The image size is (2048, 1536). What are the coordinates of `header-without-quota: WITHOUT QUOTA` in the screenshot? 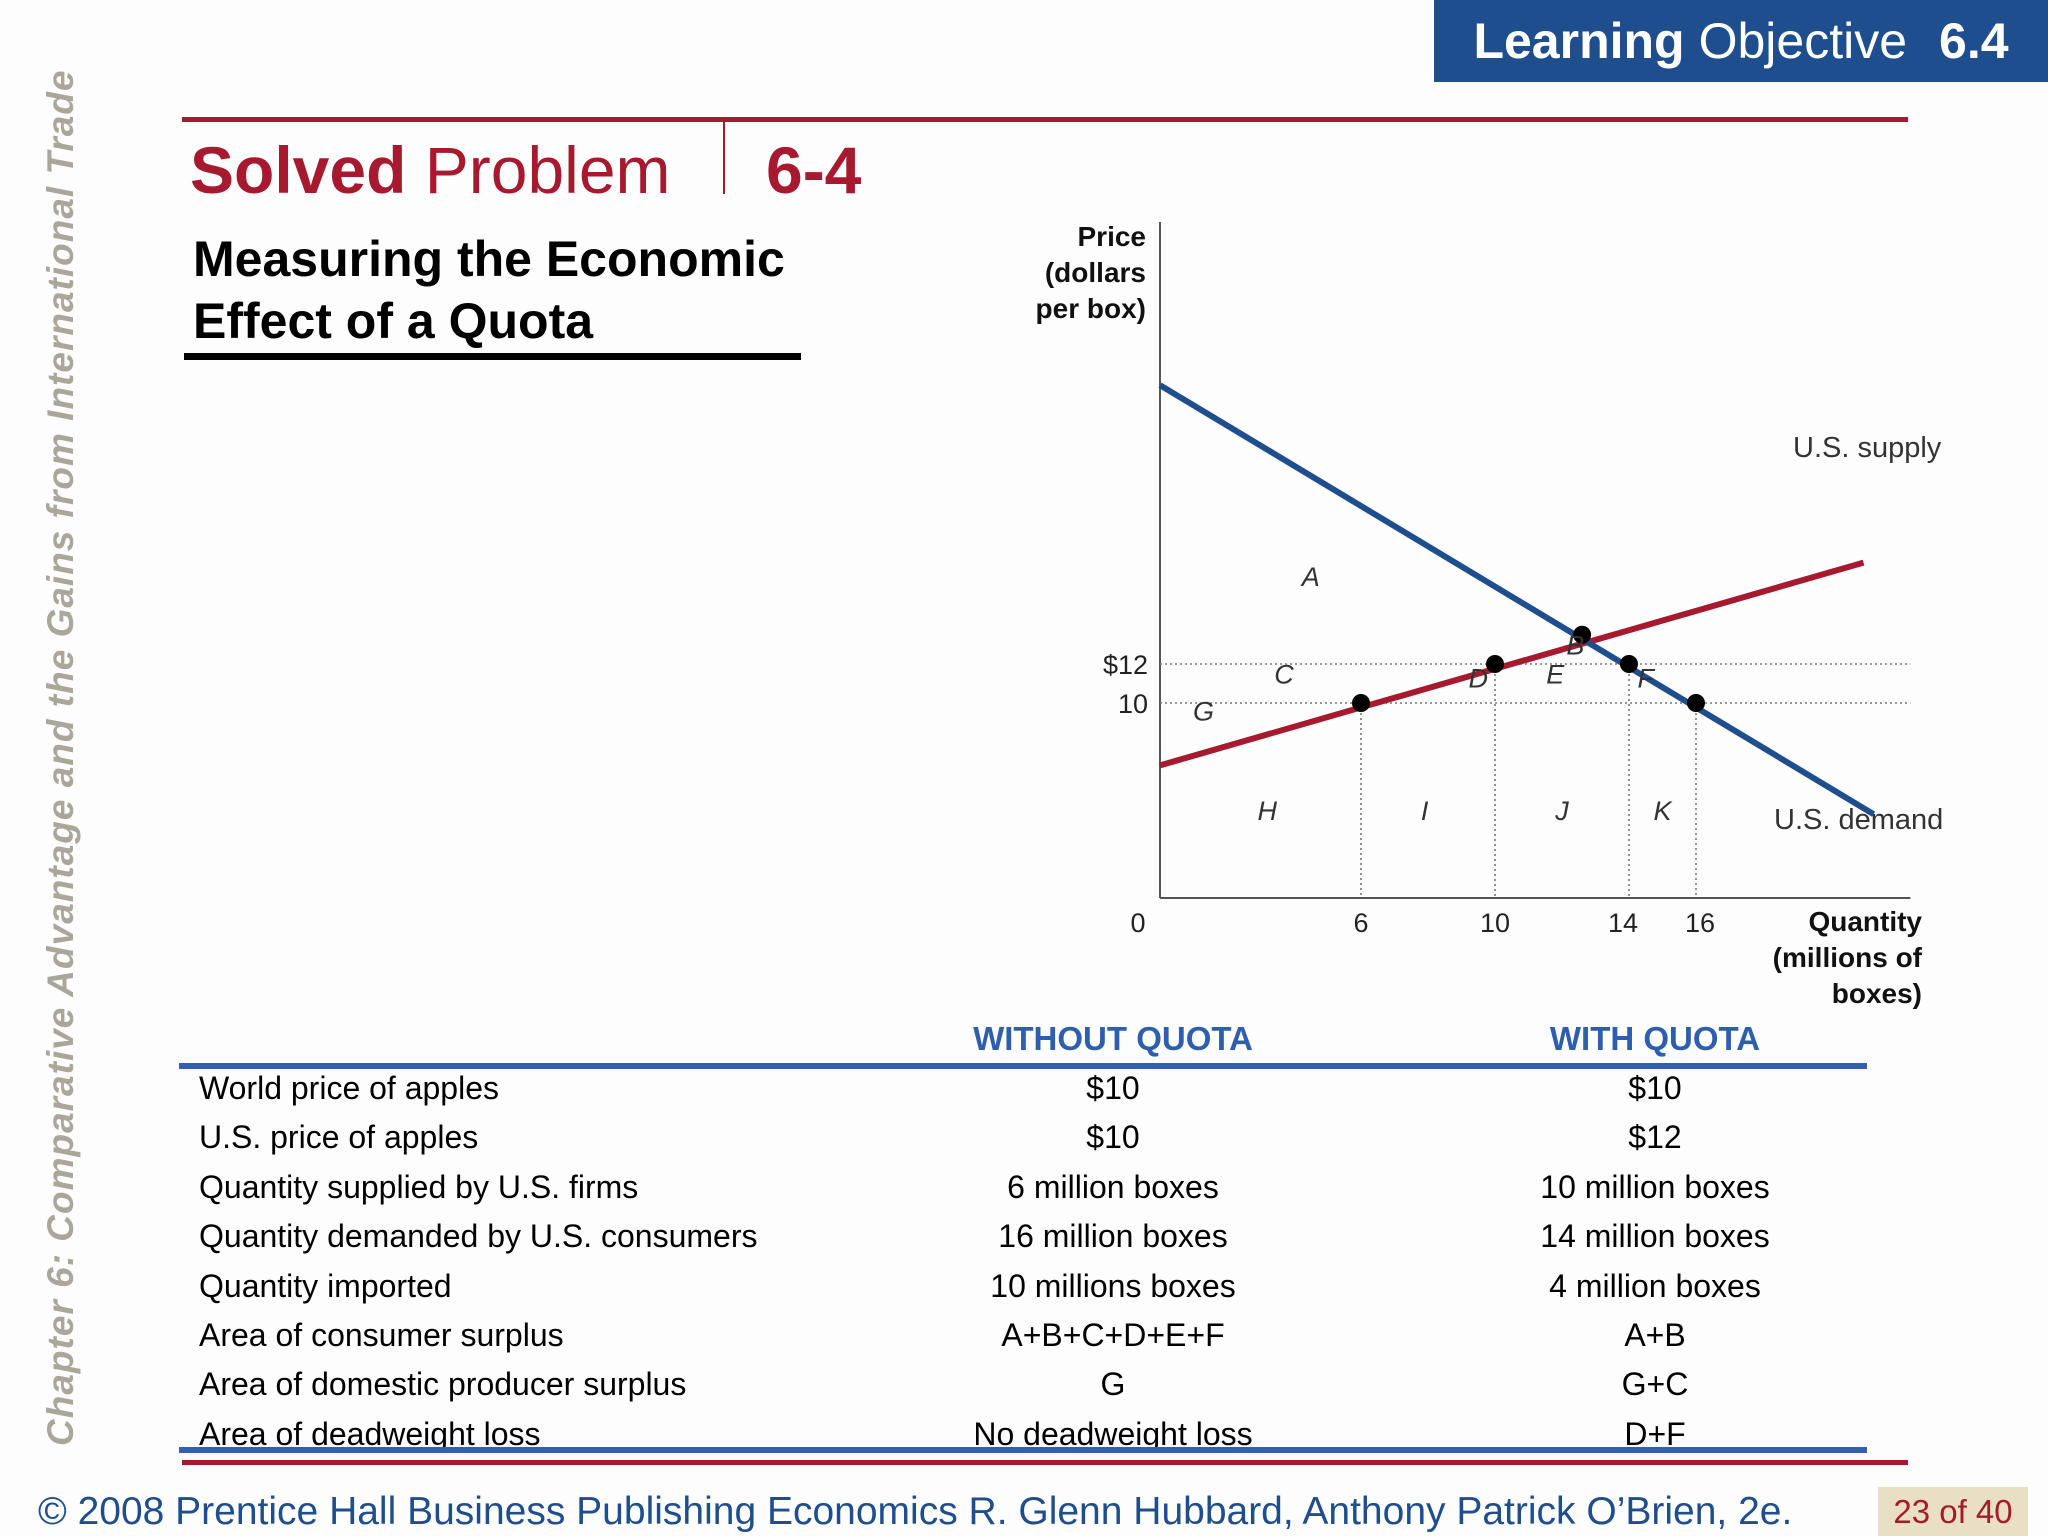 It's located at (1113, 1038).